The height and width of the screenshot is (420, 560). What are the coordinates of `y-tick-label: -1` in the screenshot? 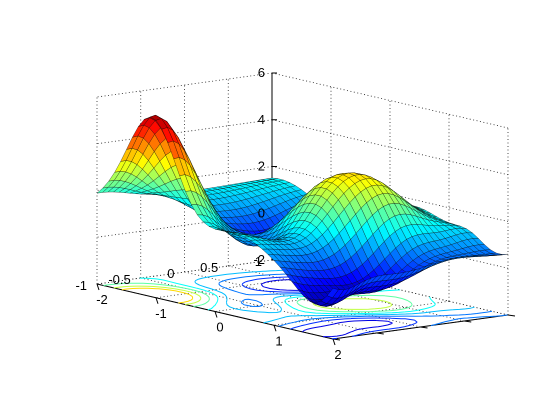 It's located at (81, 285).